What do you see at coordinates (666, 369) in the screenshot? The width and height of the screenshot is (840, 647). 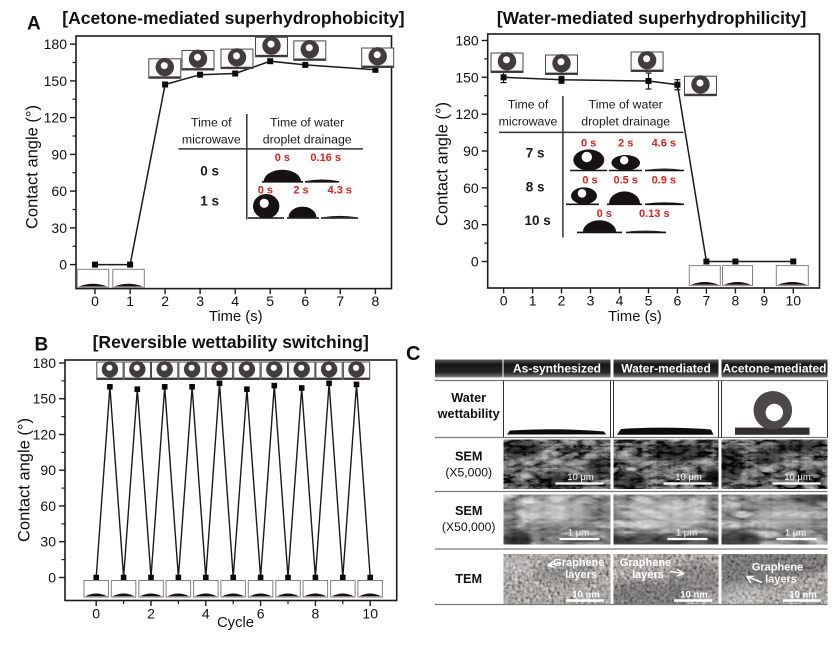 I see `svg-text: Water-mediated` at bounding box center [666, 369].